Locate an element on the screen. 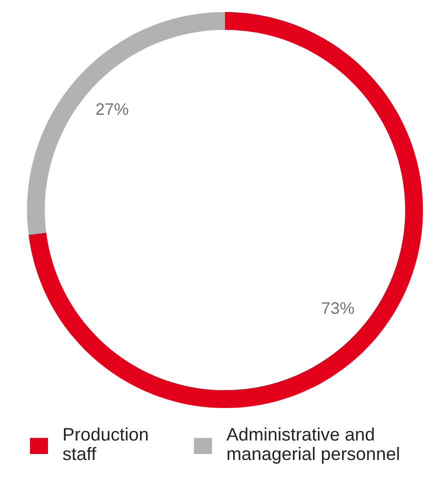  data-label: 73% is located at coordinates (338, 308).